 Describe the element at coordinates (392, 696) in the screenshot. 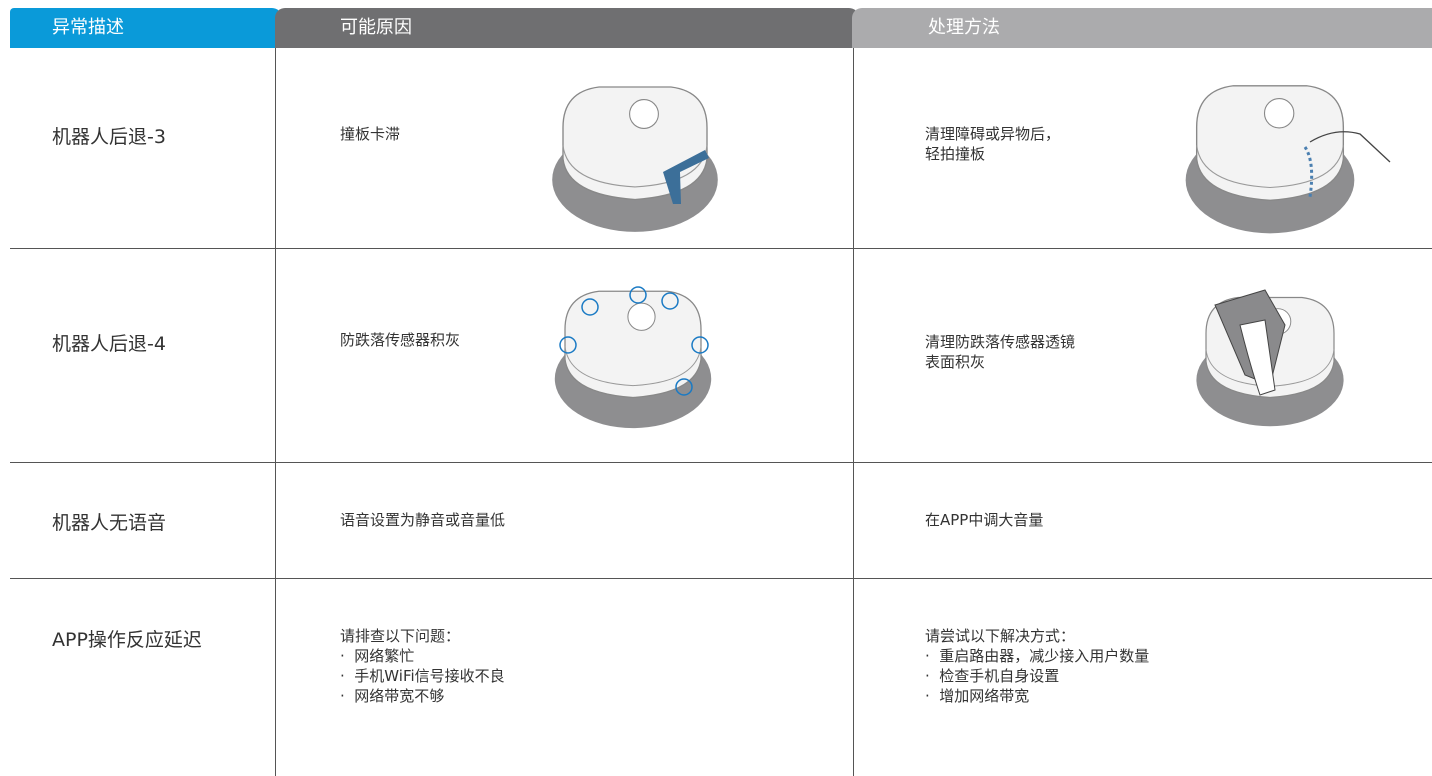

I see `text-line: · 网络带宽不够` at that location.